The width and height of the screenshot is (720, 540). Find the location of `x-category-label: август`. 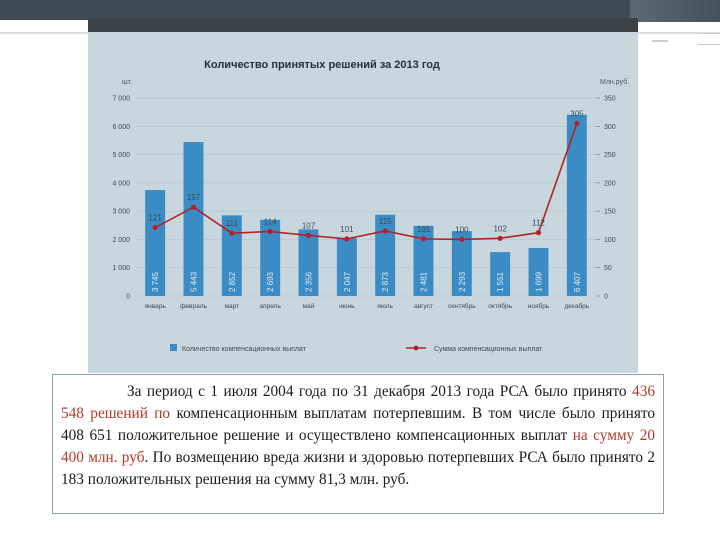

x-category-label: август is located at coordinates (423, 306).